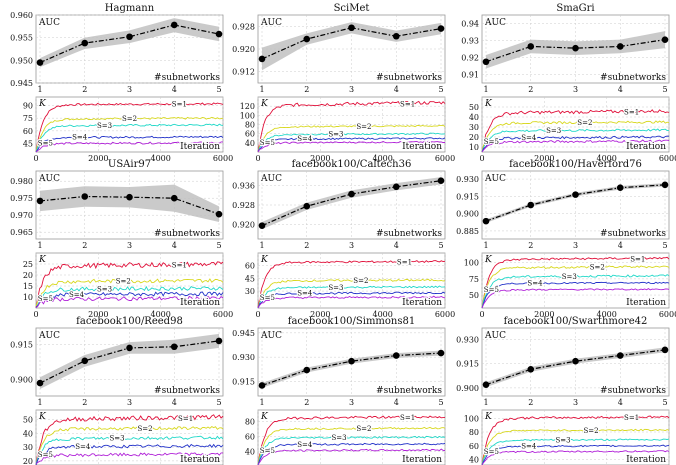 The image size is (676, 465). What do you see at coordinates (529, 447) in the screenshot?
I see `k-series-4-label: S=4` at bounding box center [529, 447].